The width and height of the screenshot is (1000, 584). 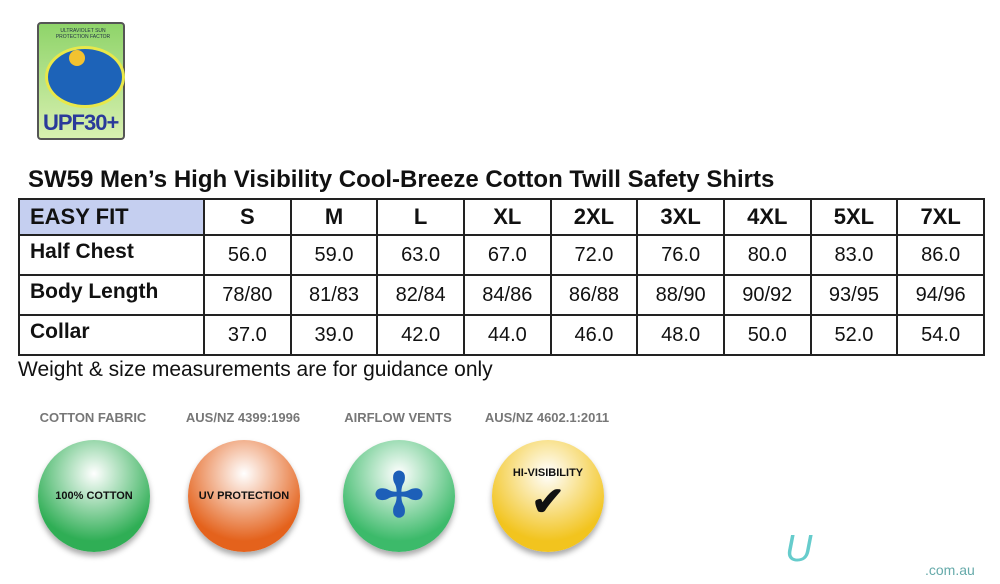 I want to click on badge-inner-text: UV PROTECTION, so click(x=244, y=496).